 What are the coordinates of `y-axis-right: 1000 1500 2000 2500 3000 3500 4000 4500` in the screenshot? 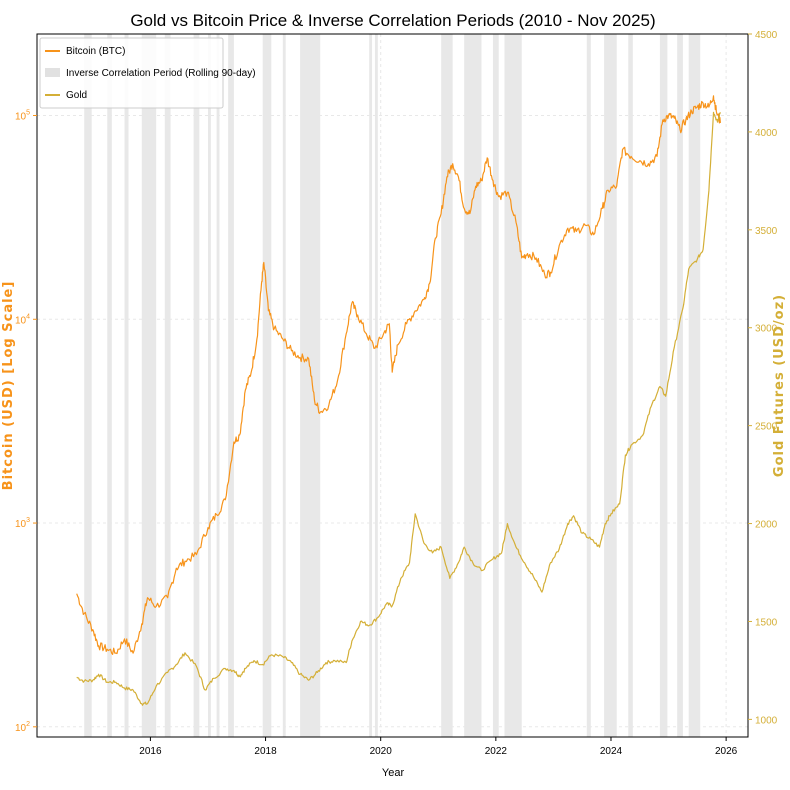 It's located at (763, 378).